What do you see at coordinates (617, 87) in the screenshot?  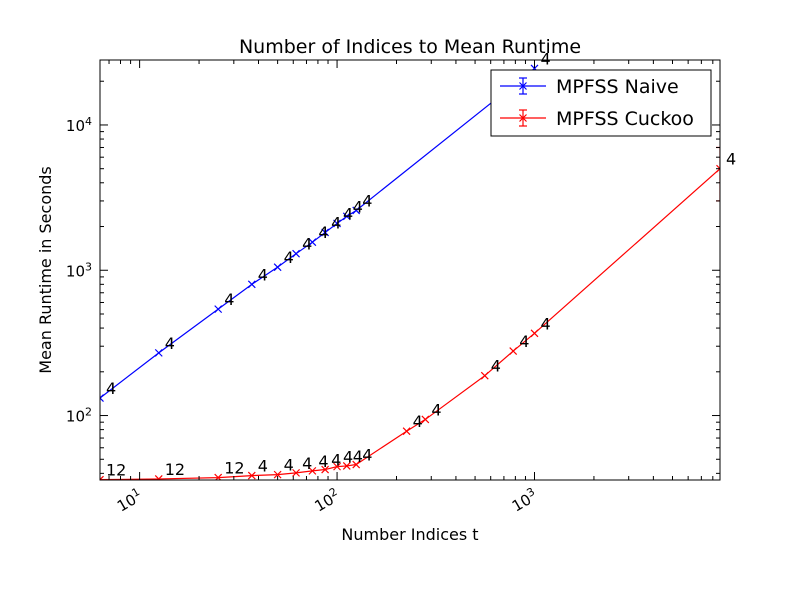 I see `legend-label-naive: MPFSS Naive` at bounding box center [617, 87].